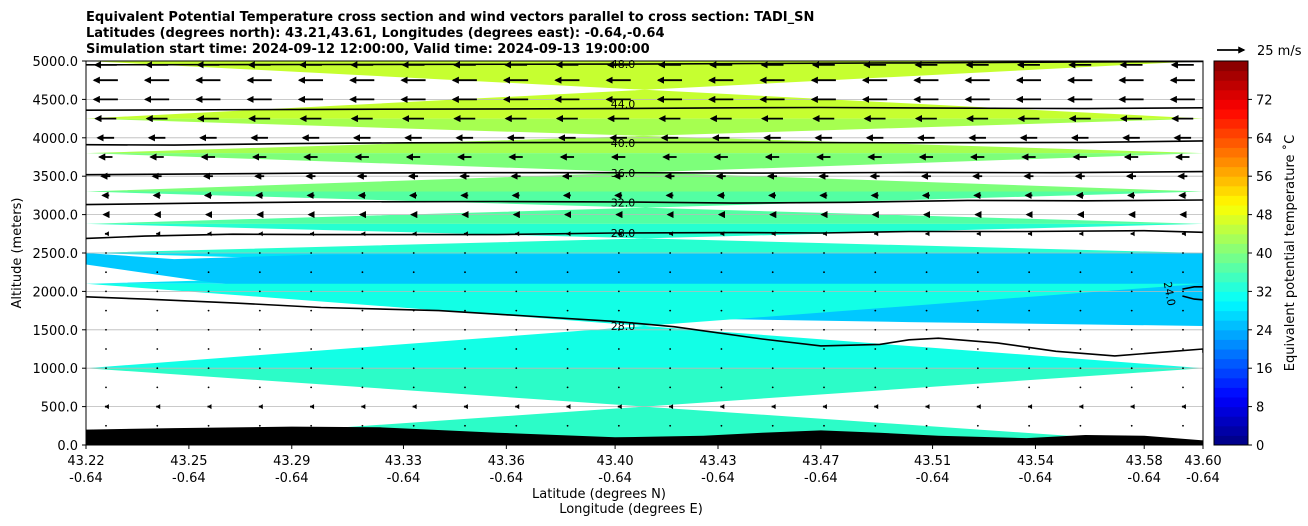 This screenshot has width=1308, height=526. What do you see at coordinates (56, 177) in the screenshot?
I see `y-tick-label-7: 3500.0` at bounding box center [56, 177].